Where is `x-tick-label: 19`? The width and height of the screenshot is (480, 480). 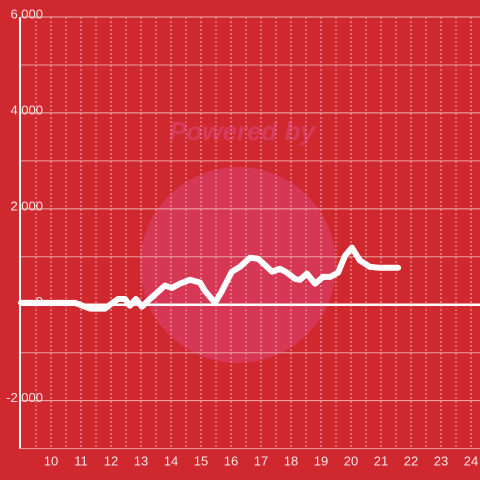 x-tick-label: 19 is located at coordinates (321, 460).